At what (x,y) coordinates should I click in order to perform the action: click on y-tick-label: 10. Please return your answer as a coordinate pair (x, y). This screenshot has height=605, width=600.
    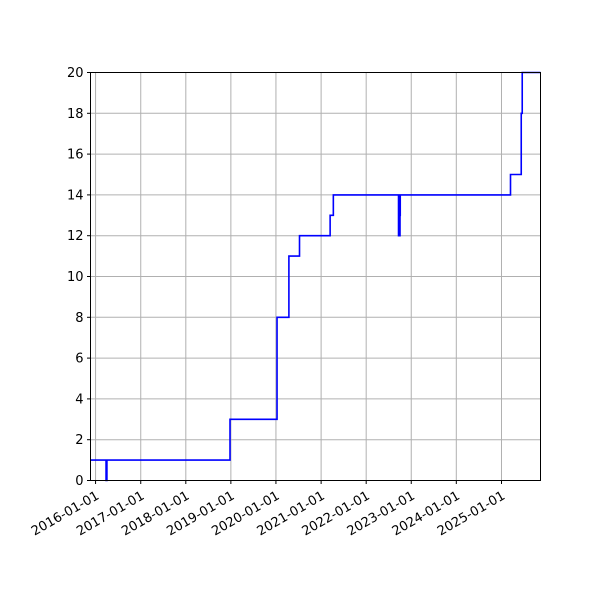
    Looking at the image, I should click on (75, 277).